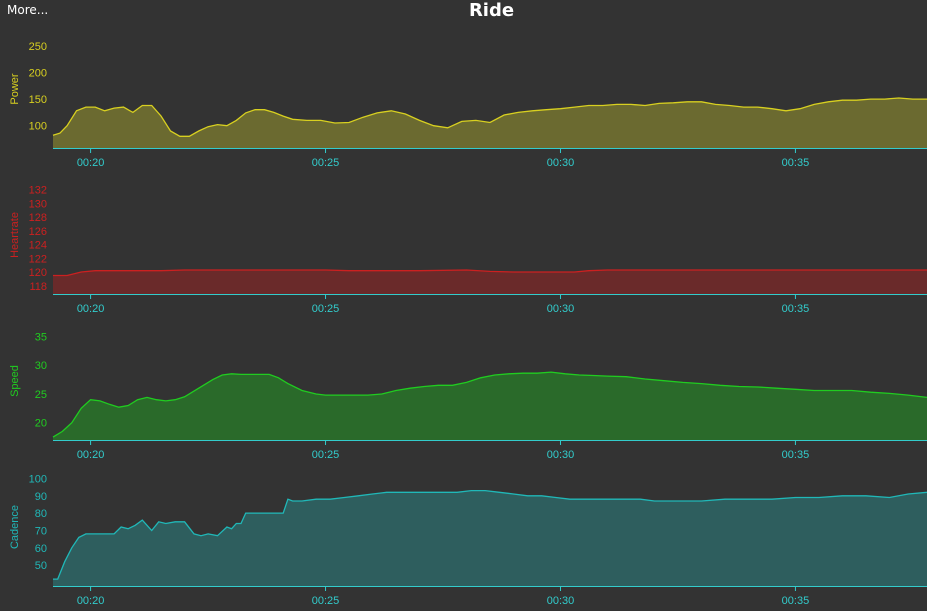  What do you see at coordinates (41, 395) in the screenshot?
I see `speed-y-tick-label: 25` at bounding box center [41, 395].